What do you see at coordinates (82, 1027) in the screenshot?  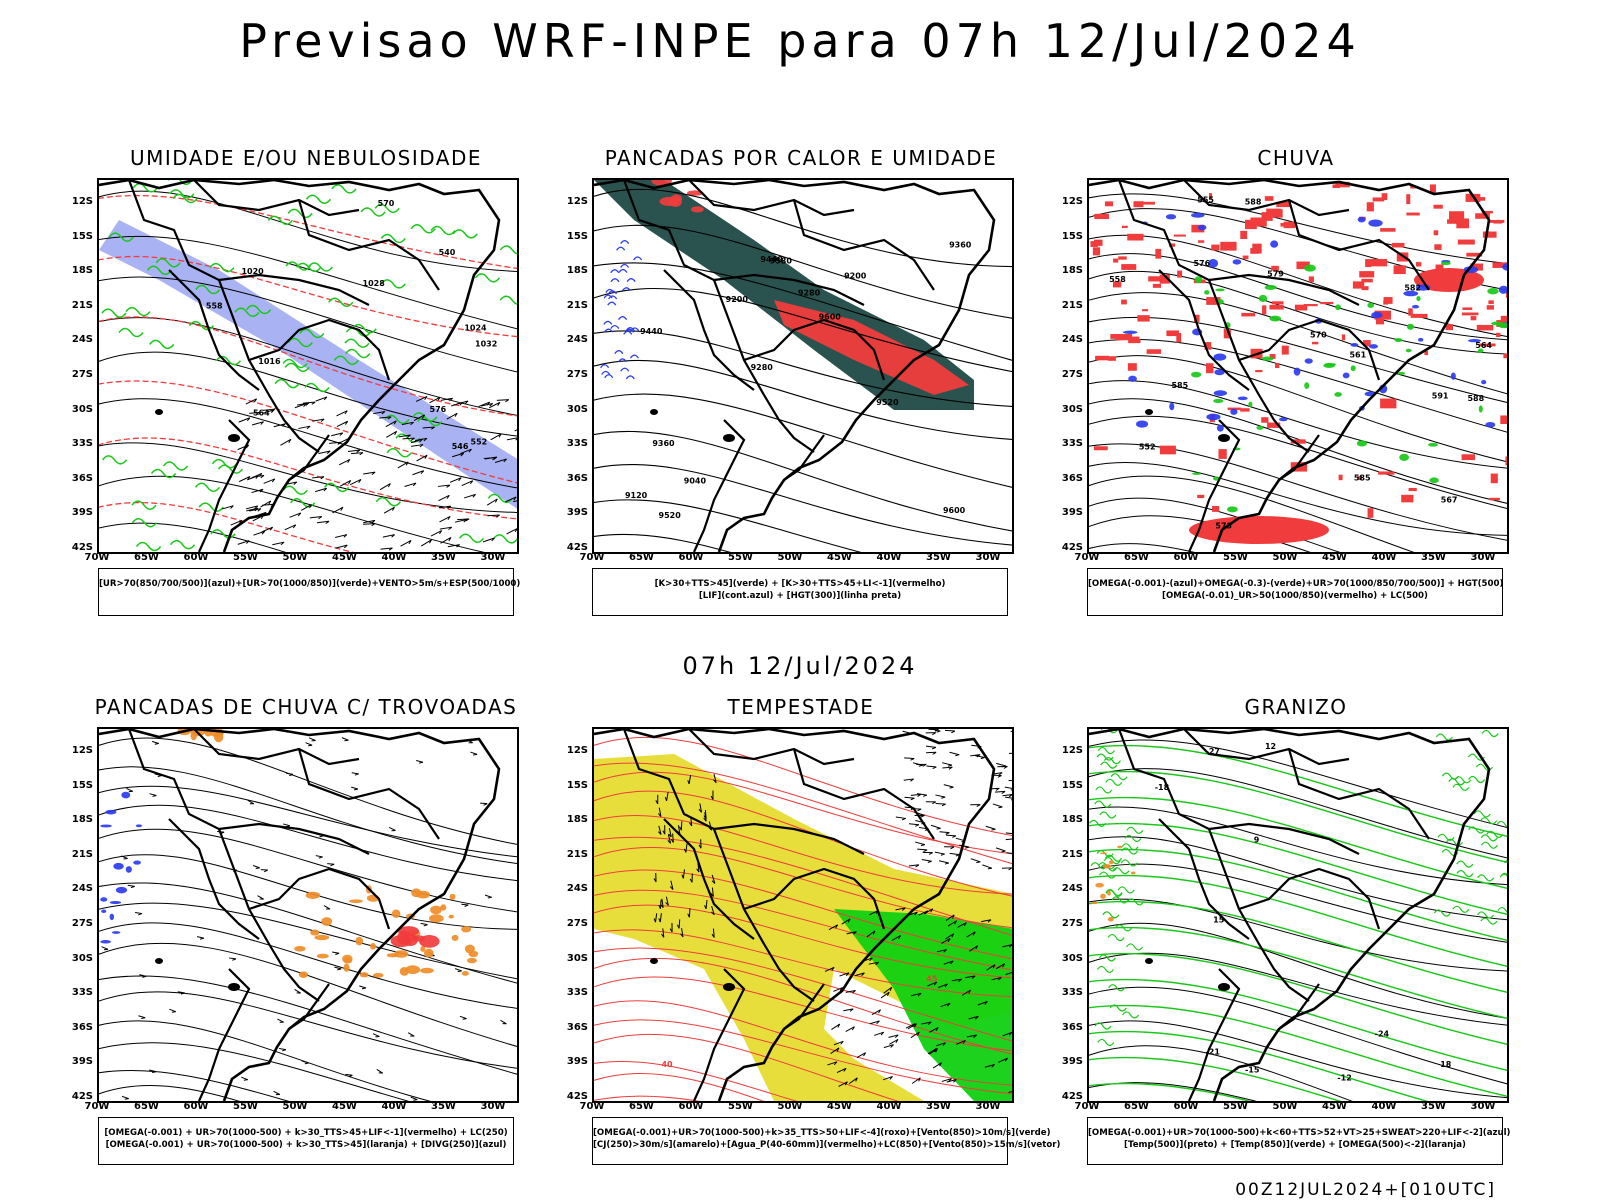 I see `latitude-tick: 36S` at bounding box center [82, 1027].